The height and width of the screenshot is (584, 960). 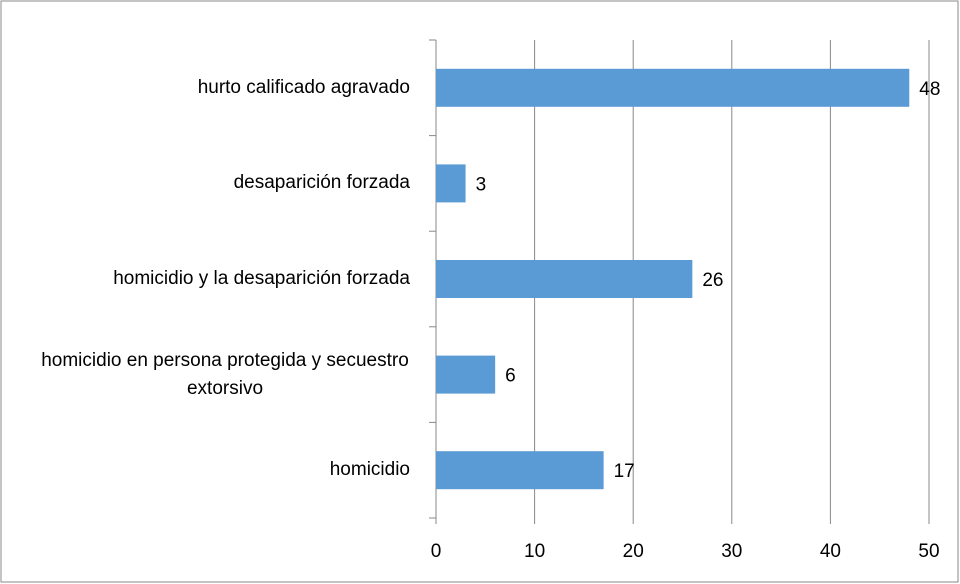 I want to click on value-label: 26, so click(x=712, y=280).